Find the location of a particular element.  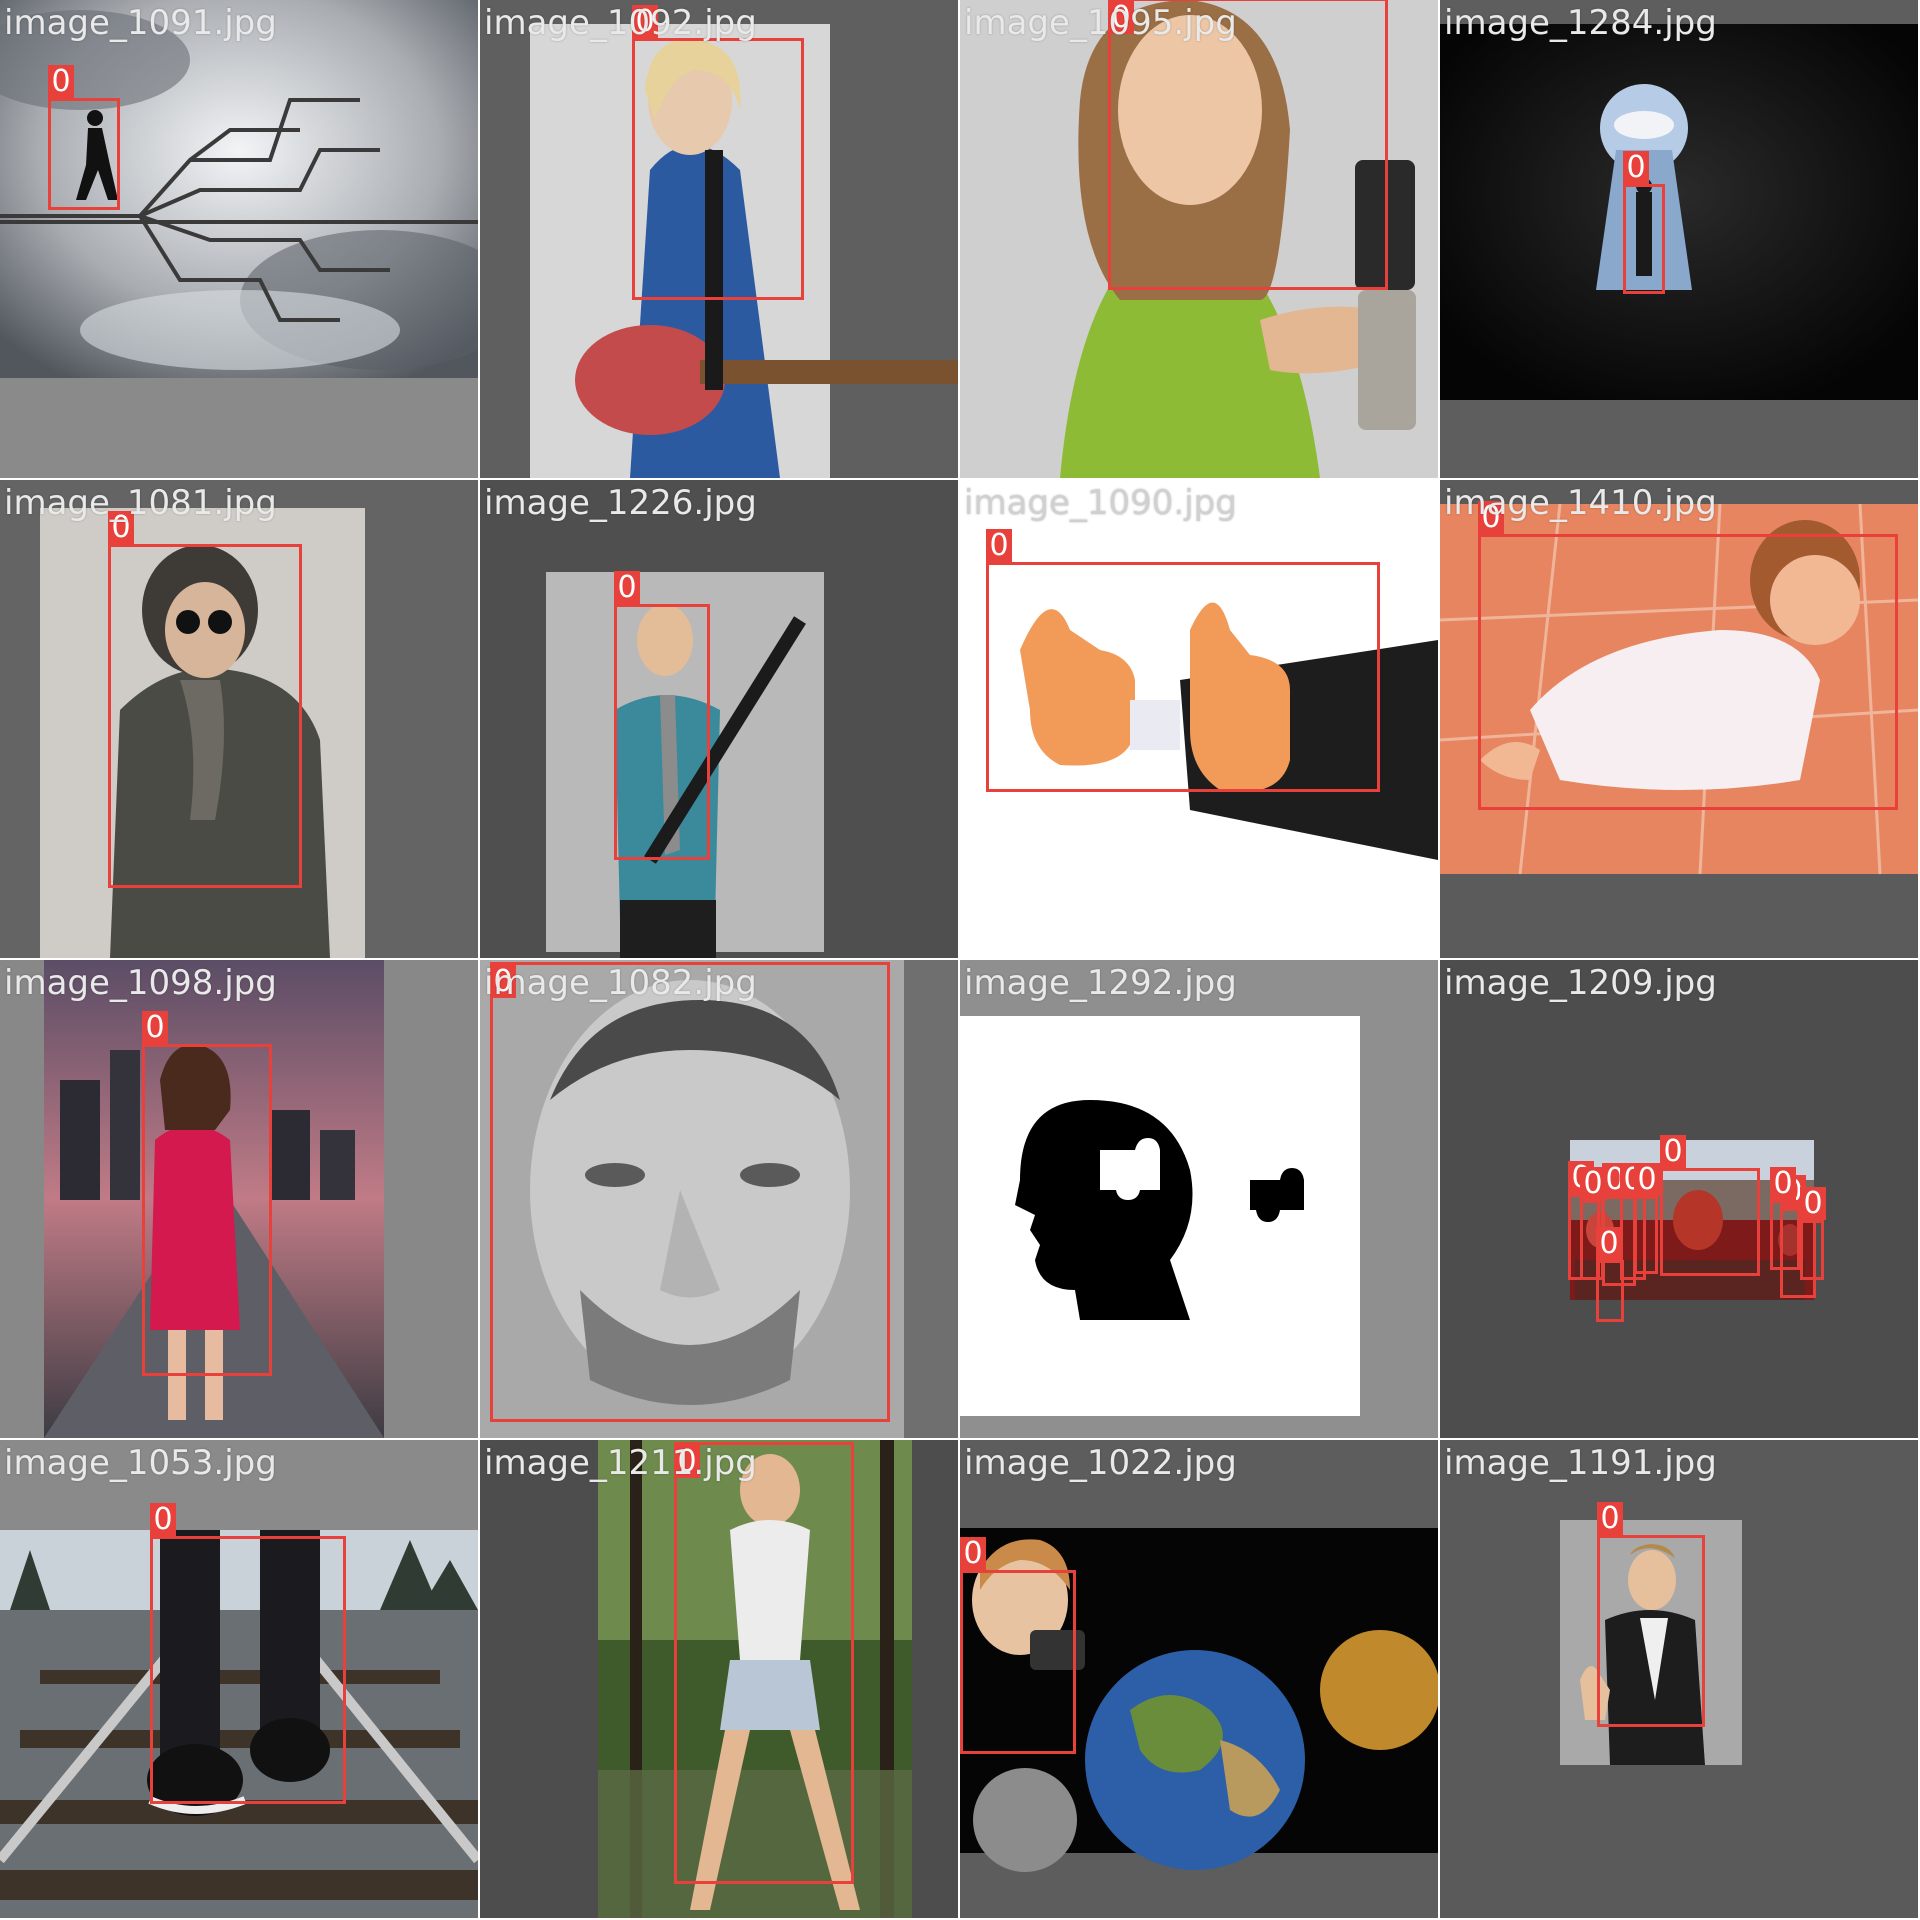

tile-woman-road: image_1098.jpg 0 is located at coordinates (239, 1199).